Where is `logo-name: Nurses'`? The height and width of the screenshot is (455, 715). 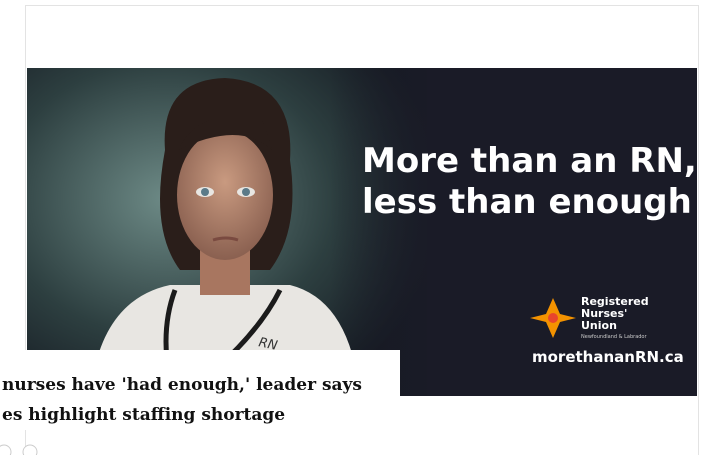 logo-name: Nurses' is located at coordinates (604, 313).